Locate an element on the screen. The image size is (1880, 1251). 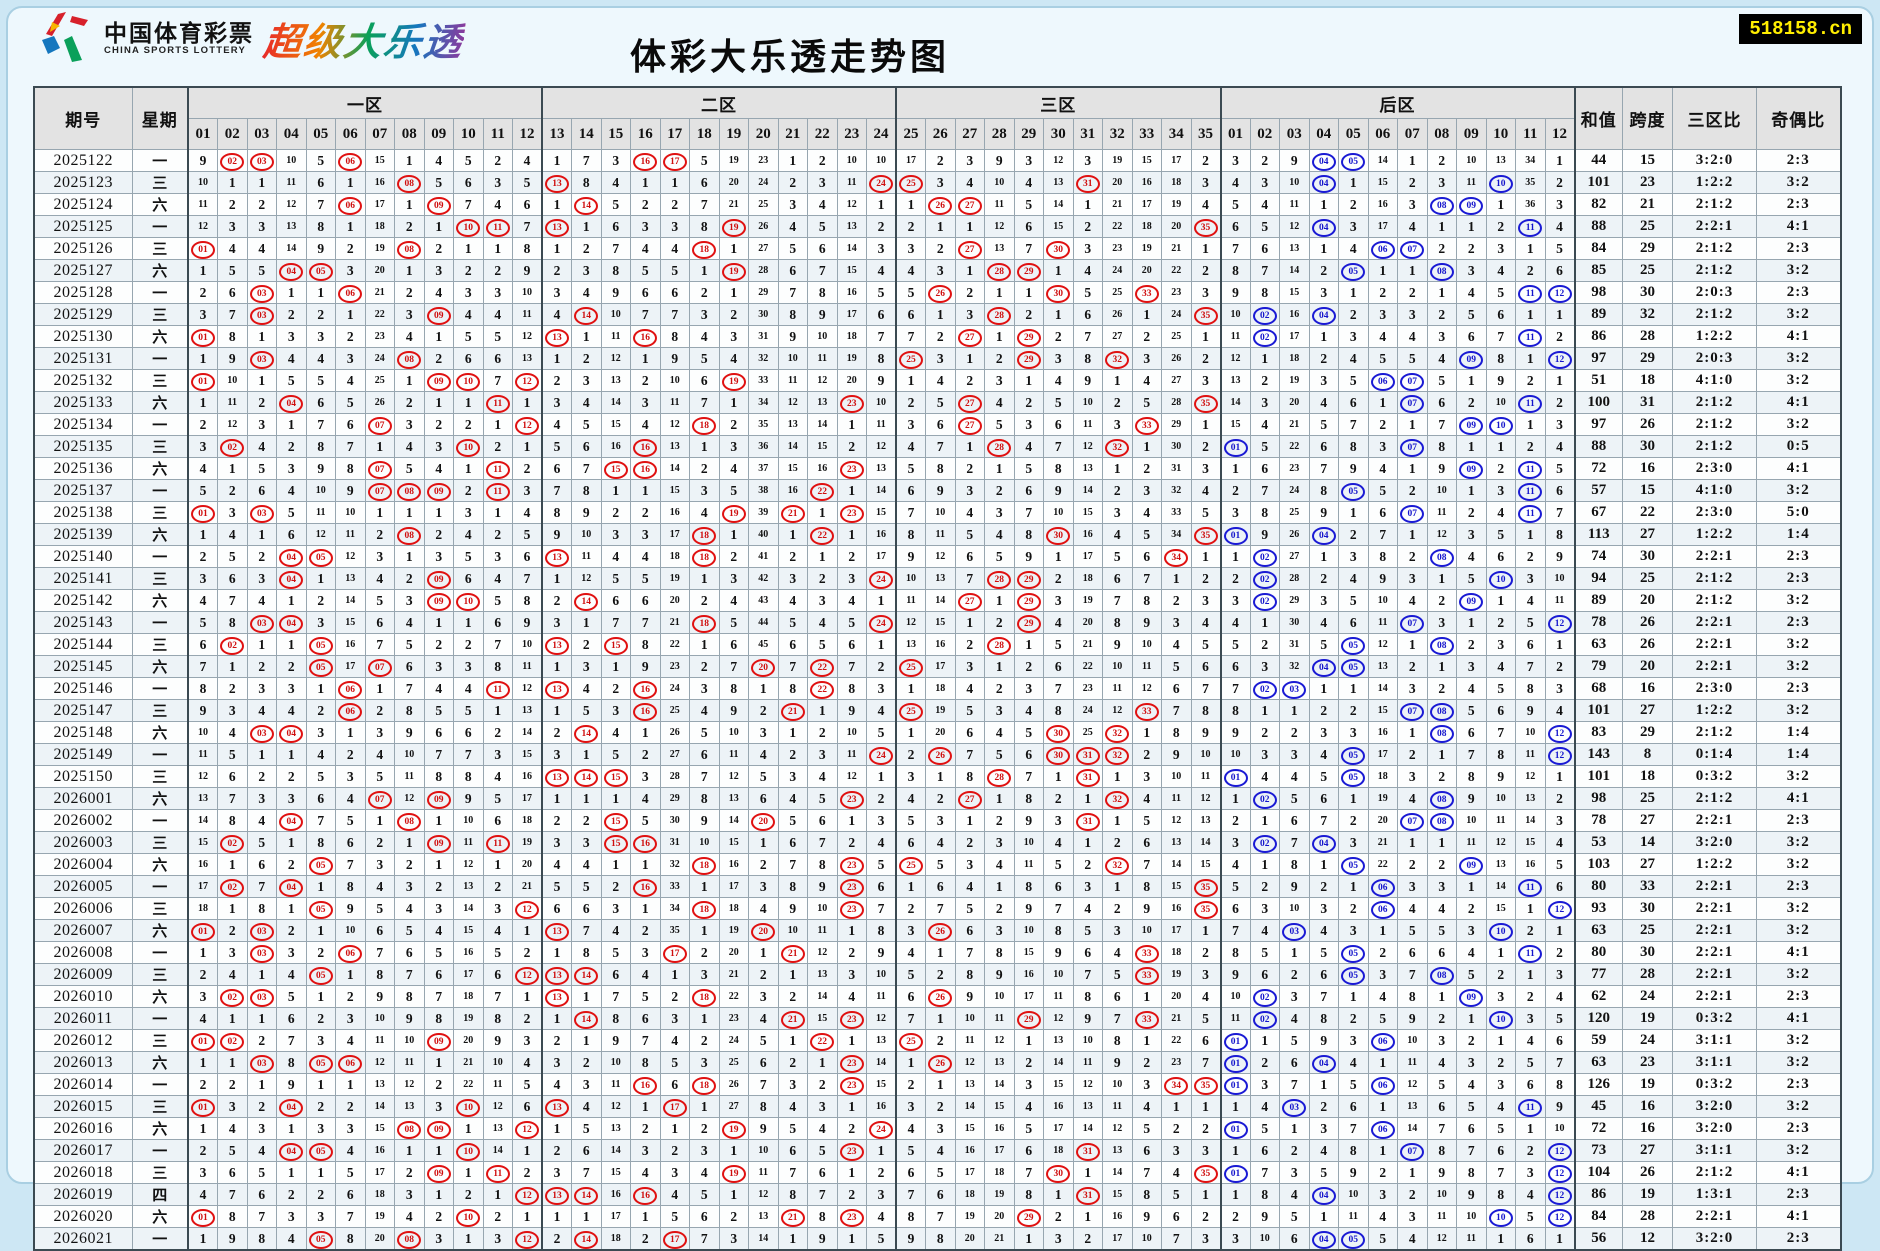
period-cell: 2026011 is located at coordinates (83, 1018).